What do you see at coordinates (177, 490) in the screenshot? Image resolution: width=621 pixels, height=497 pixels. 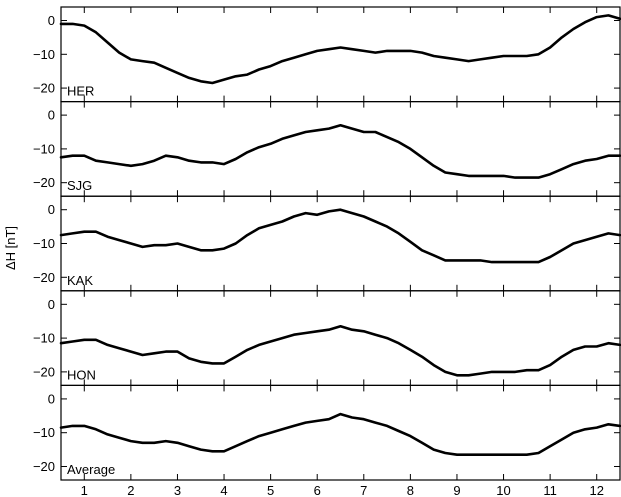 I see `x-tick-label: 3` at bounding box center [177, 490].